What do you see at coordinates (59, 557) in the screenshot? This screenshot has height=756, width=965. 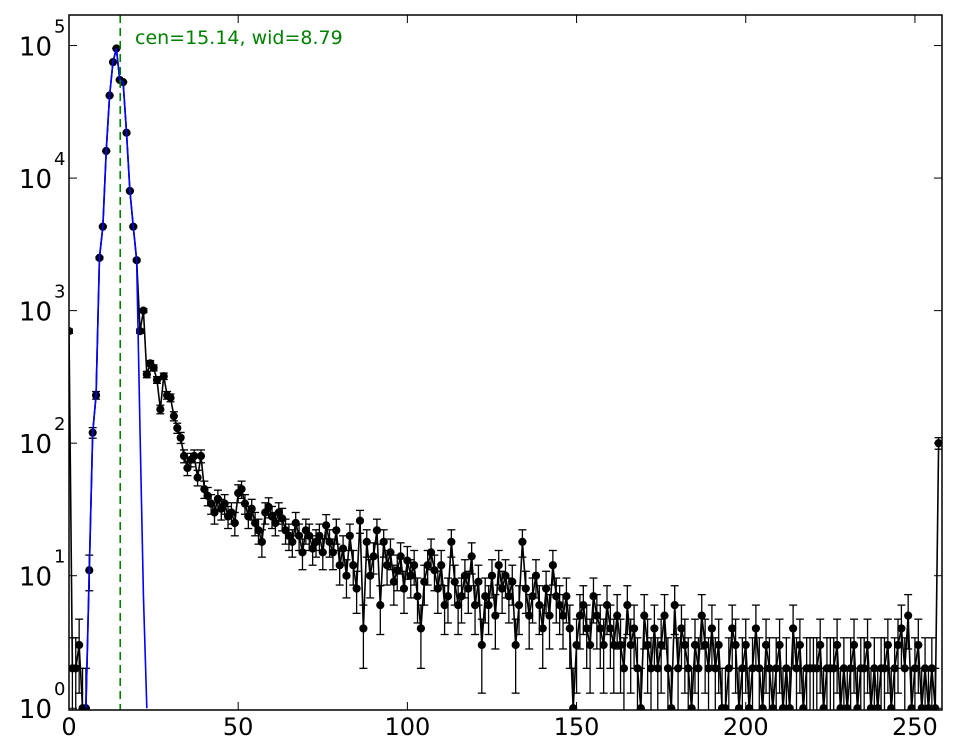 I see `y-tick-exponent: 1` at bounding box center [59, 557].